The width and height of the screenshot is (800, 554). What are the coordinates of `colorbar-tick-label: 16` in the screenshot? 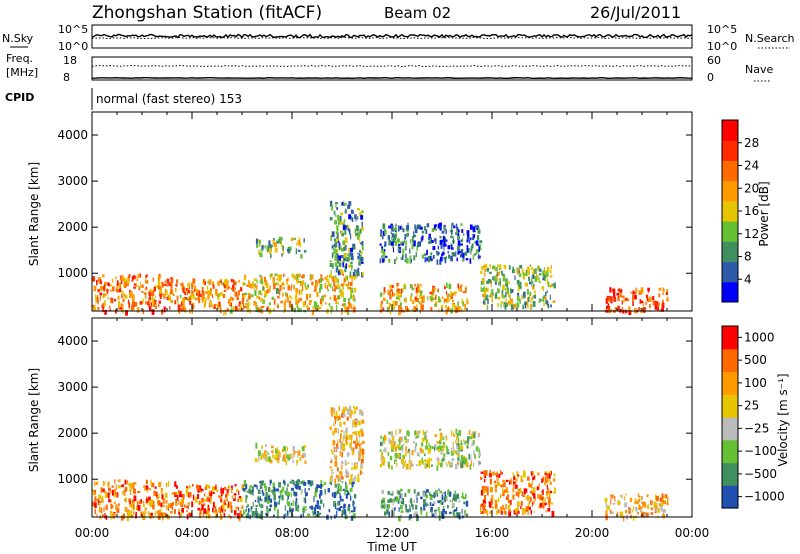 It's located at (751, 211).